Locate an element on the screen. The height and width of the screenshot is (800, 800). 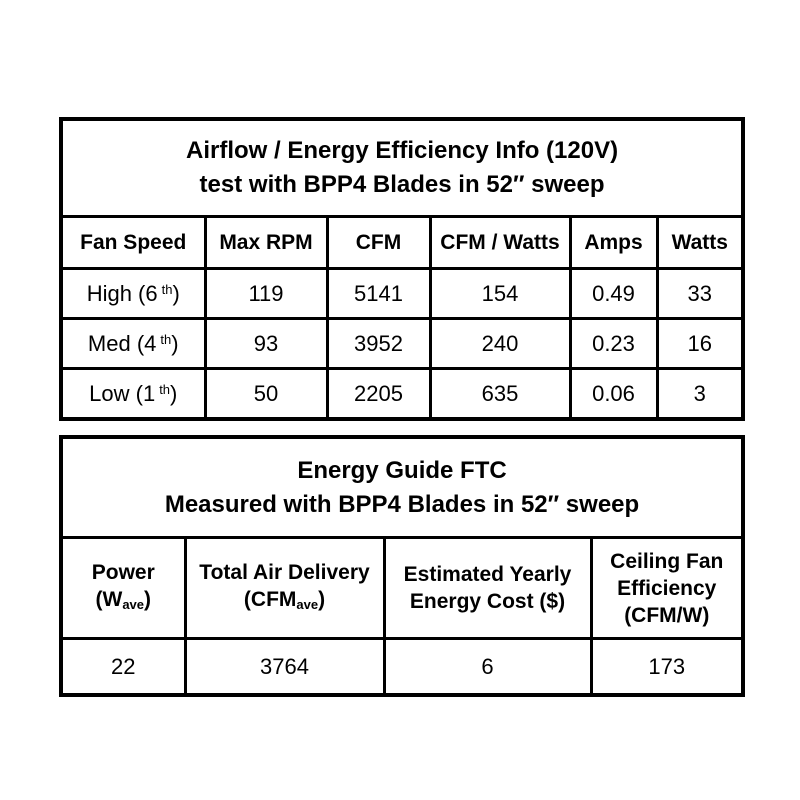
ftc-header-delivery-line1: Total Air Delivery is located at coordinates (284, 572).